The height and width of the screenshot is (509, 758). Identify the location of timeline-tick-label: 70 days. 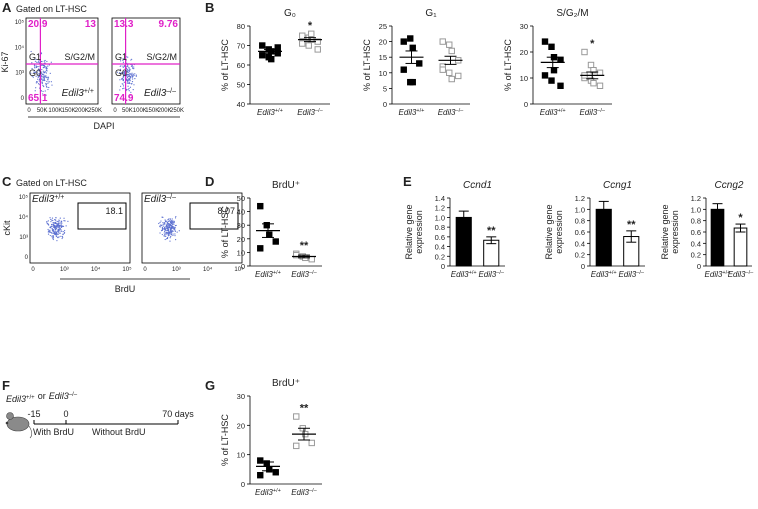
(178, 414).